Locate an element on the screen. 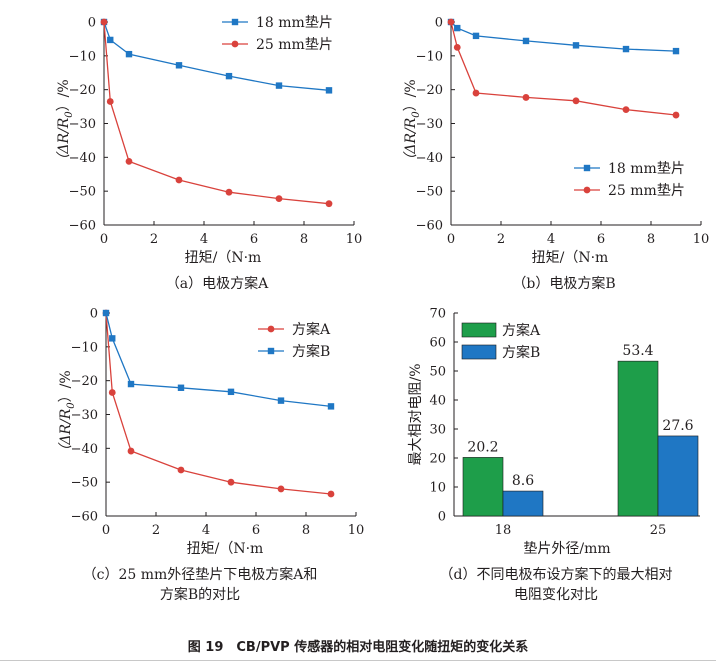 The height and width of the screenshot is (666, 716). y-tick-label: −60 is located at coordinates (84, 517).